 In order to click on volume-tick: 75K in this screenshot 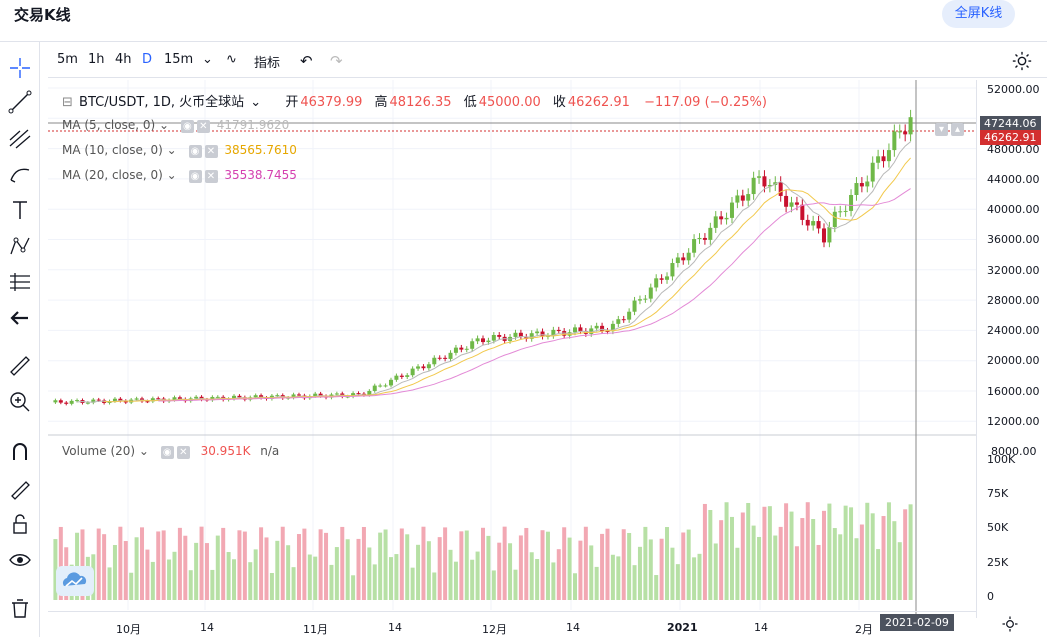, I will do `click(998, 493)`.